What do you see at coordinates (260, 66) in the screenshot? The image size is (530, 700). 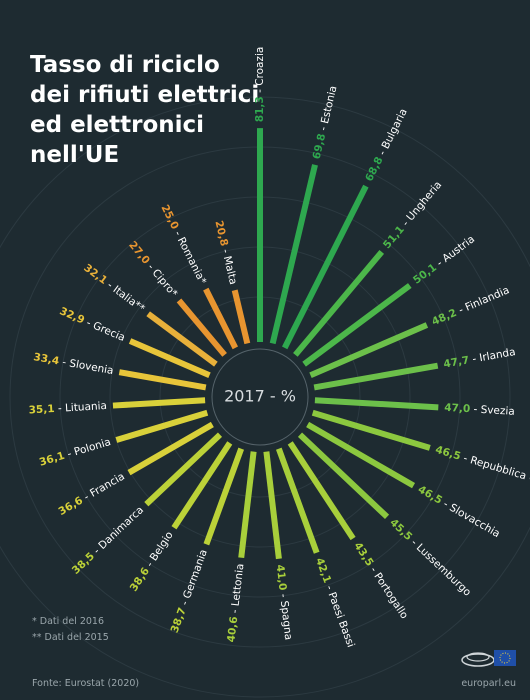 I see `category-label: Croazia` at bounding box center [260, 66].